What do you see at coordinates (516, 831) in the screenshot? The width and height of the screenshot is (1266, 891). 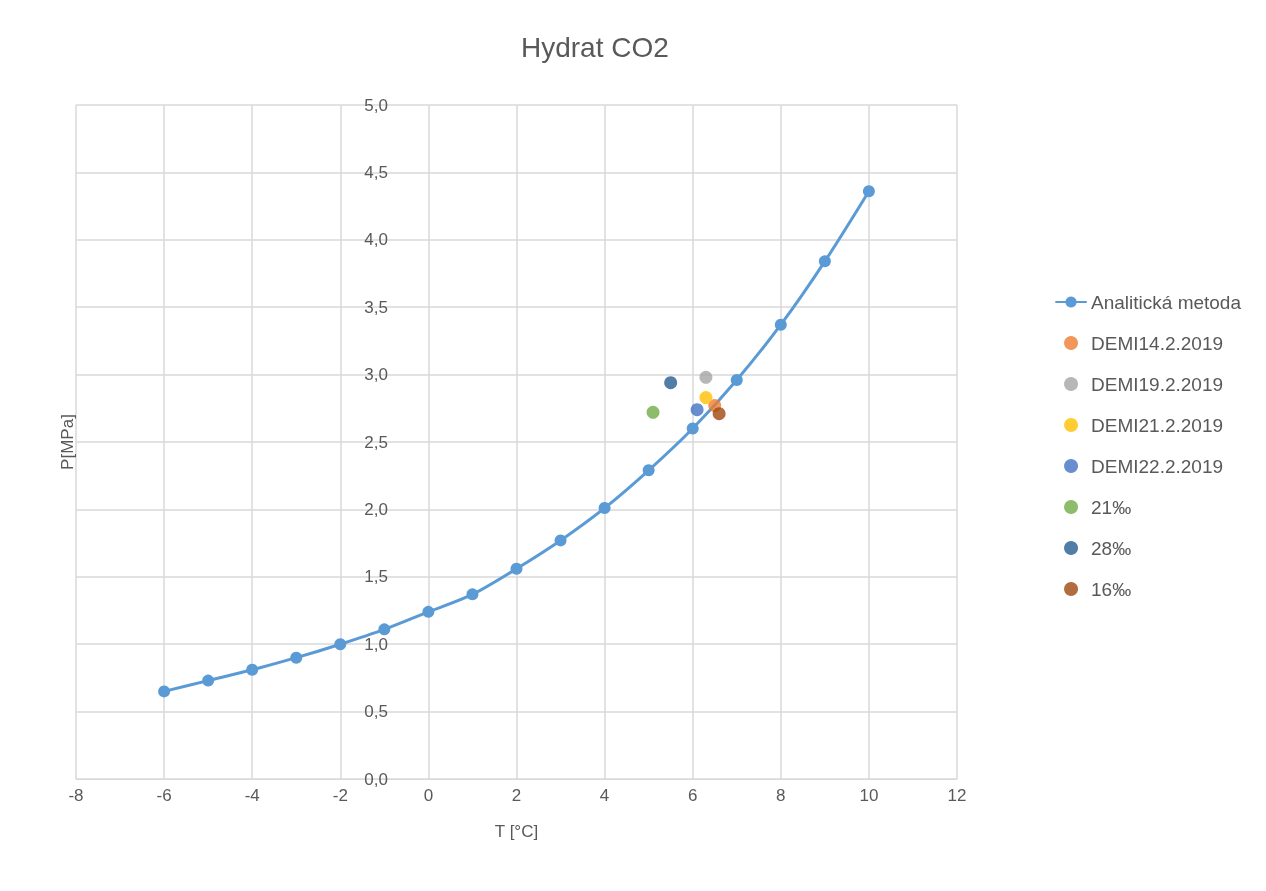 I see `x-axis-title: T [°C]` at bounding box center [516, 831].